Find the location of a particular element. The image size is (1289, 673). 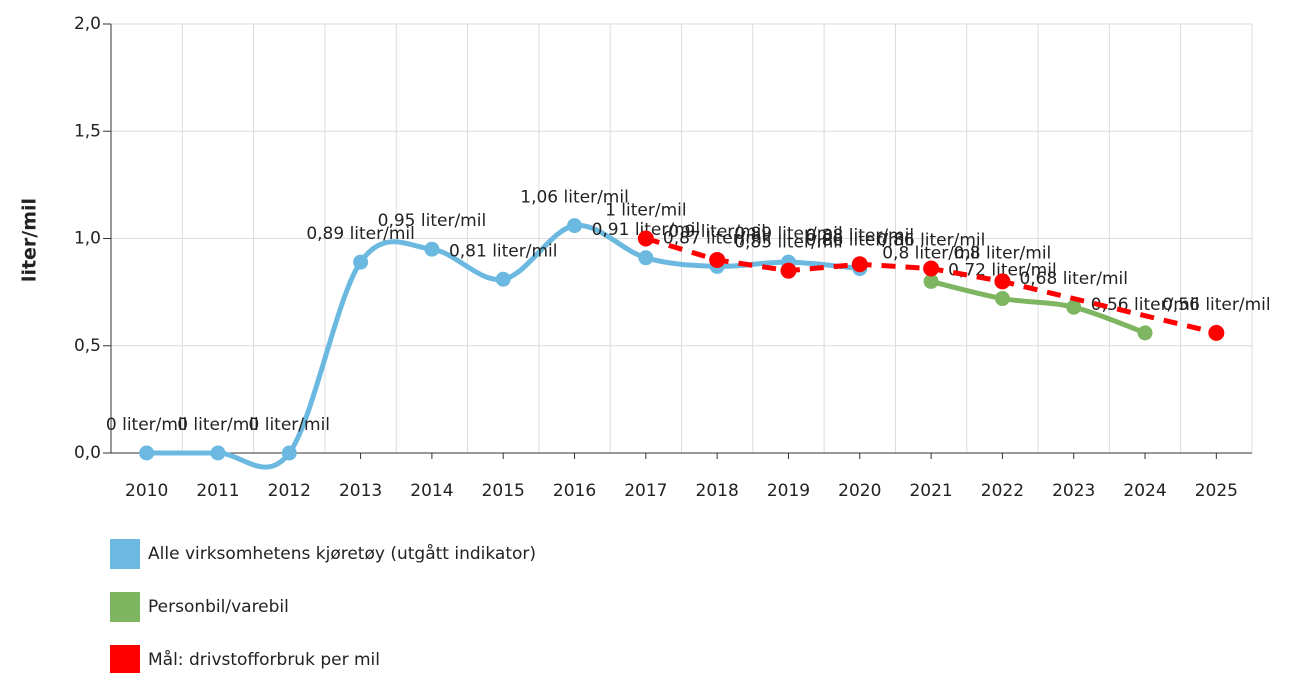

x-tick-label: 2016 is located at coordinates (574, 491).